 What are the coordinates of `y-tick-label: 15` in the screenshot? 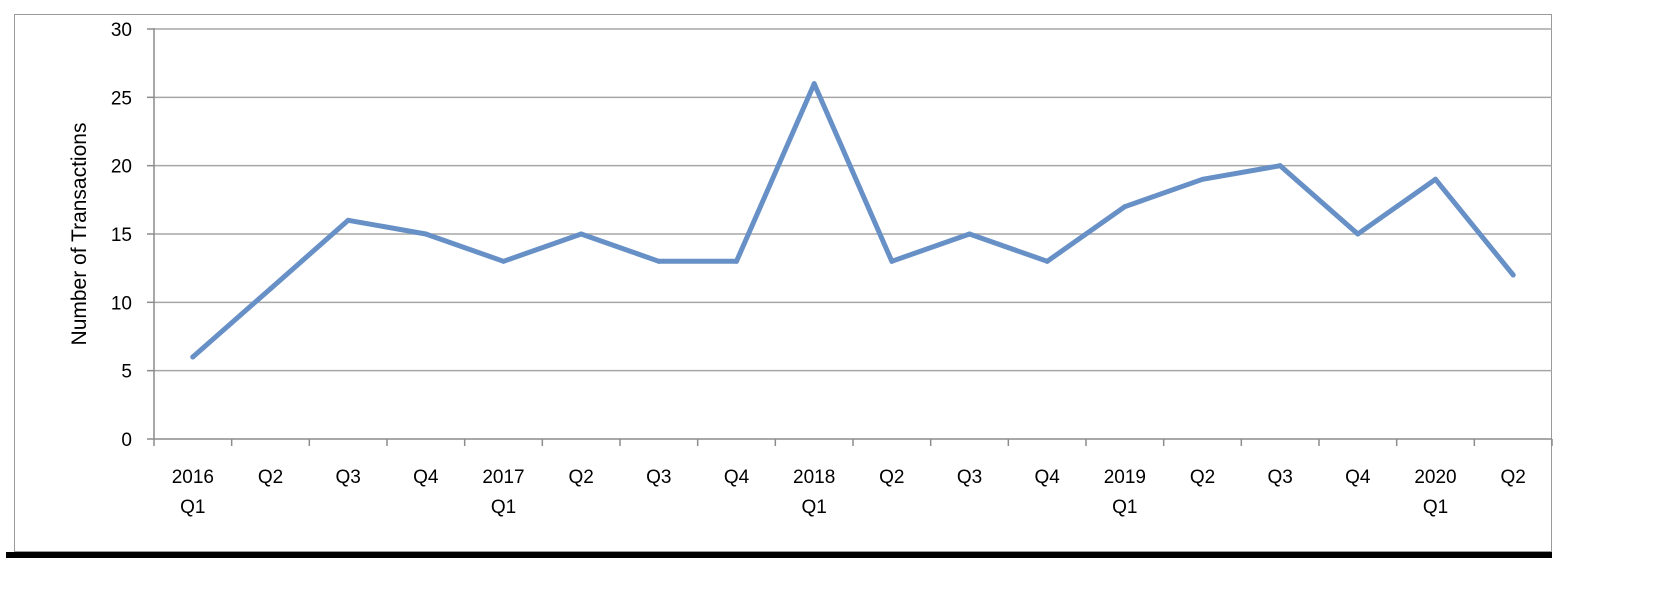 It's located at (121, 235).